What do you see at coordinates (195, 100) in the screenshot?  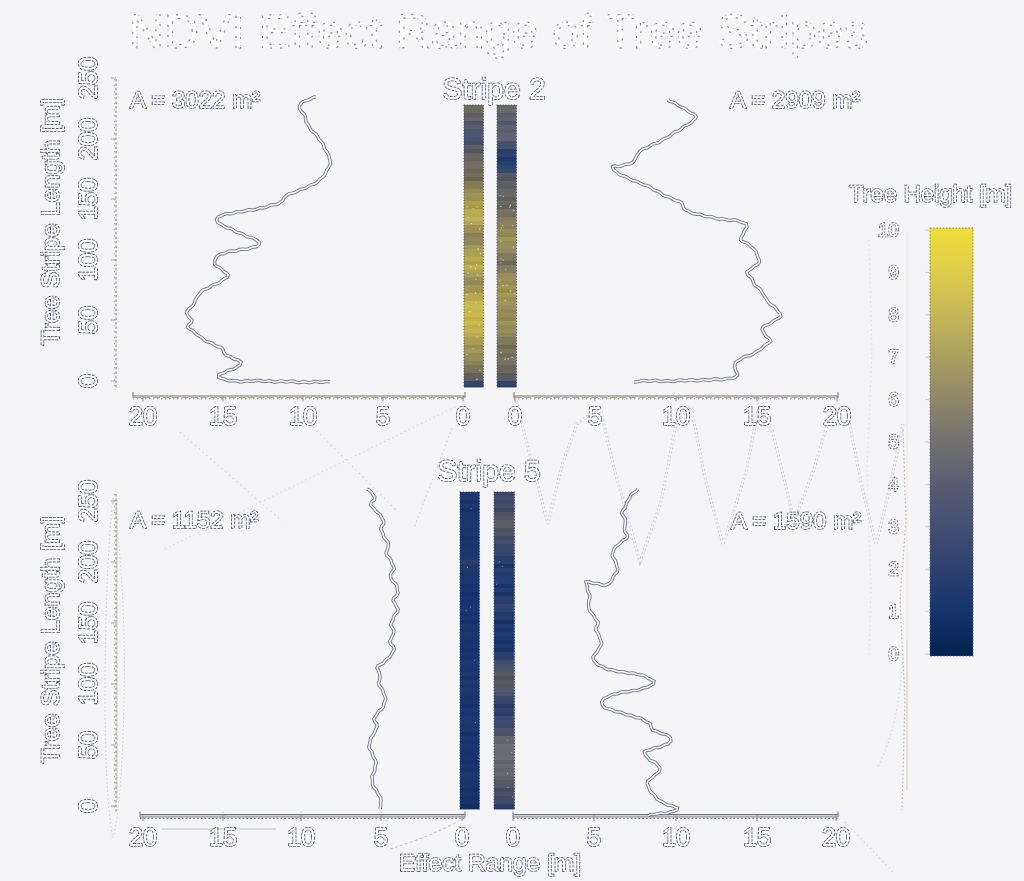 I see `svg-text: A = 3022 m²` at bounding box center [195, 100].